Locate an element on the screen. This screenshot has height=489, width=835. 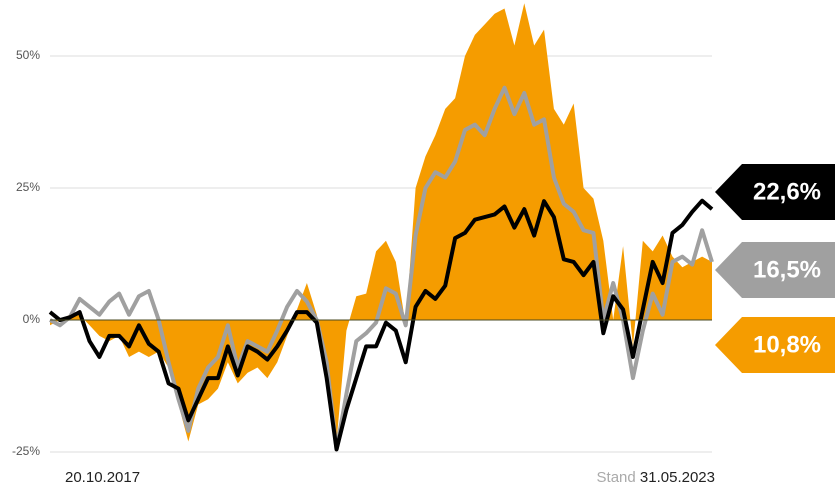
end-date-value: 31.05.2023 is located at coordinates (677, 477).